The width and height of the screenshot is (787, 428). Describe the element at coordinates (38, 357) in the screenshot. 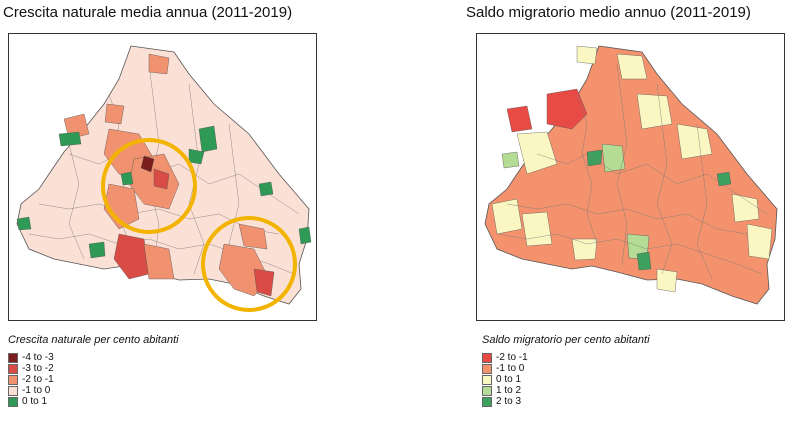

I see `legend-label: -4 to -3` at that location.